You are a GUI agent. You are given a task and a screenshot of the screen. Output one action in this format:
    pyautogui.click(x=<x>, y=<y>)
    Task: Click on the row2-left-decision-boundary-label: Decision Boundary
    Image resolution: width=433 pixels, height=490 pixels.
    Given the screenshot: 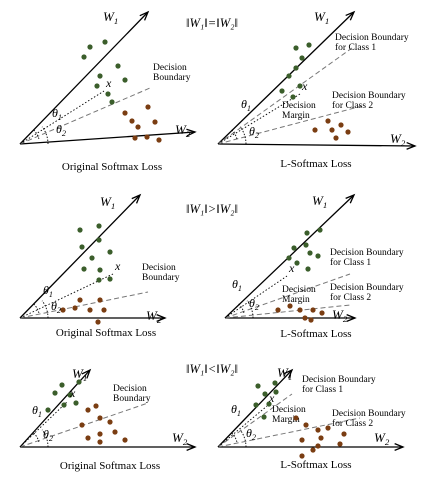 What is the action you would take?
    pyautogui.click(x=161, y=273)
    